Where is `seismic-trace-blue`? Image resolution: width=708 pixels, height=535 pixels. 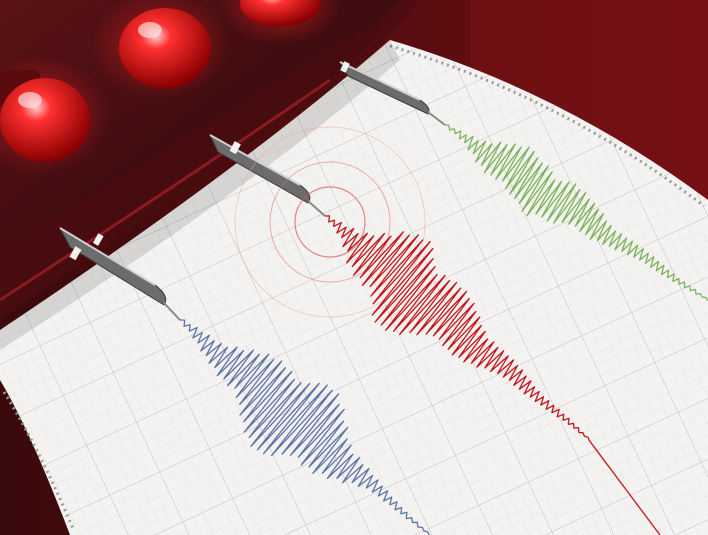 seismic-trace-blue is located at coordinates (304, 427).